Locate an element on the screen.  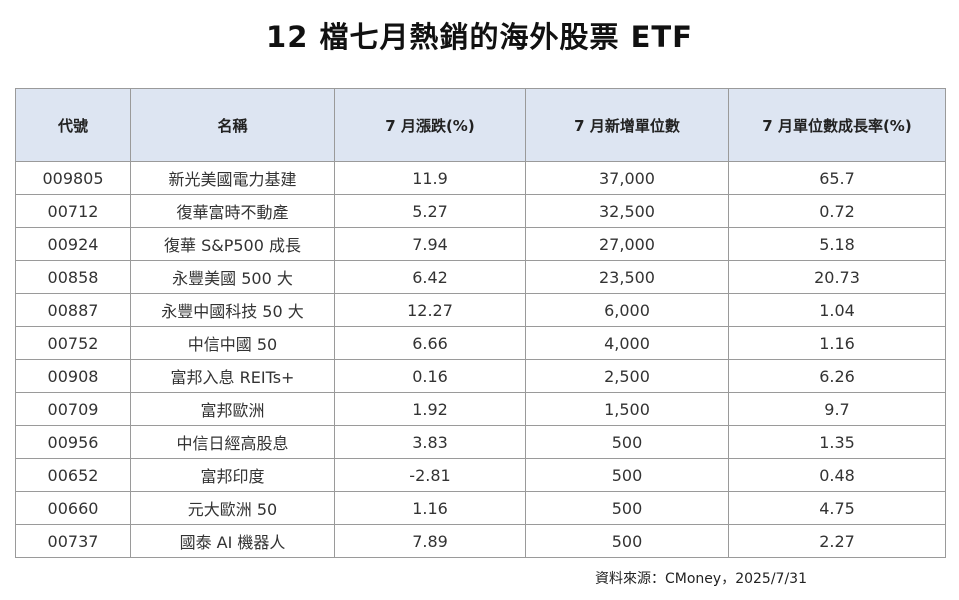
table-row: 00924 復華 S&P500 成長 7.94 27,000 5.18 is located at coordinates (480, 244).